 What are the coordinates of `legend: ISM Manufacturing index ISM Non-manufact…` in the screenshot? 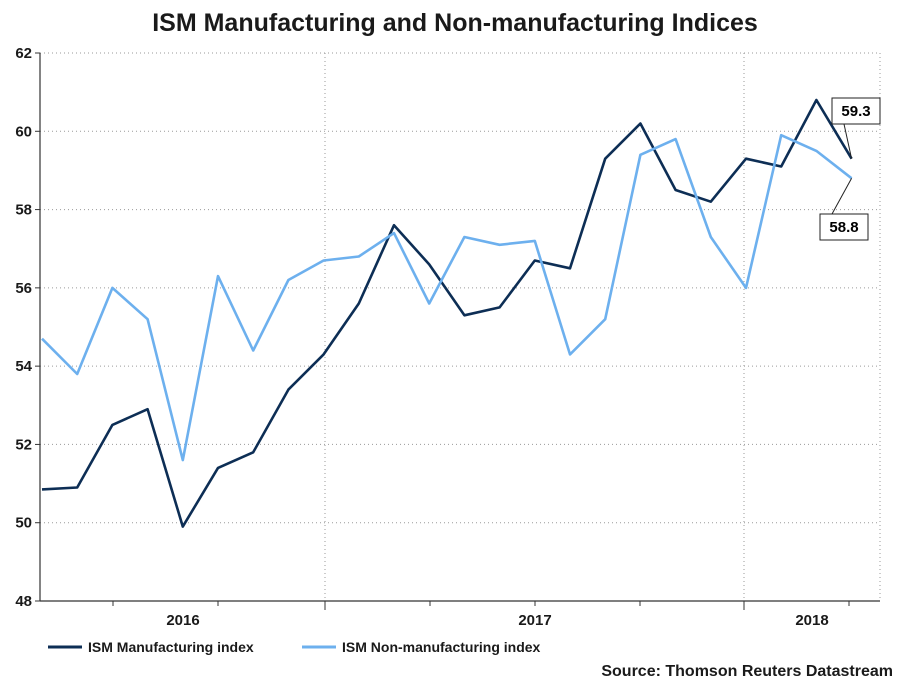 It's located at (294, 647).